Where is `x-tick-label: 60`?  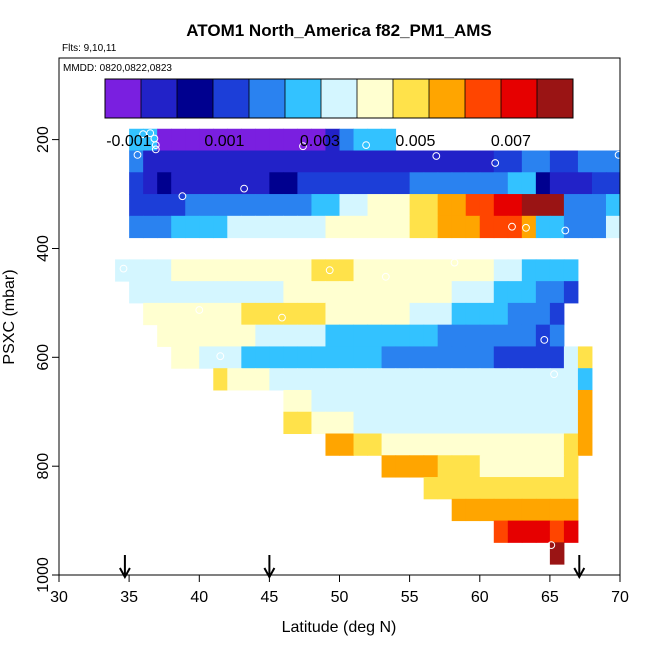
x-tick-label: 60 is located at coordinates (480, 597).